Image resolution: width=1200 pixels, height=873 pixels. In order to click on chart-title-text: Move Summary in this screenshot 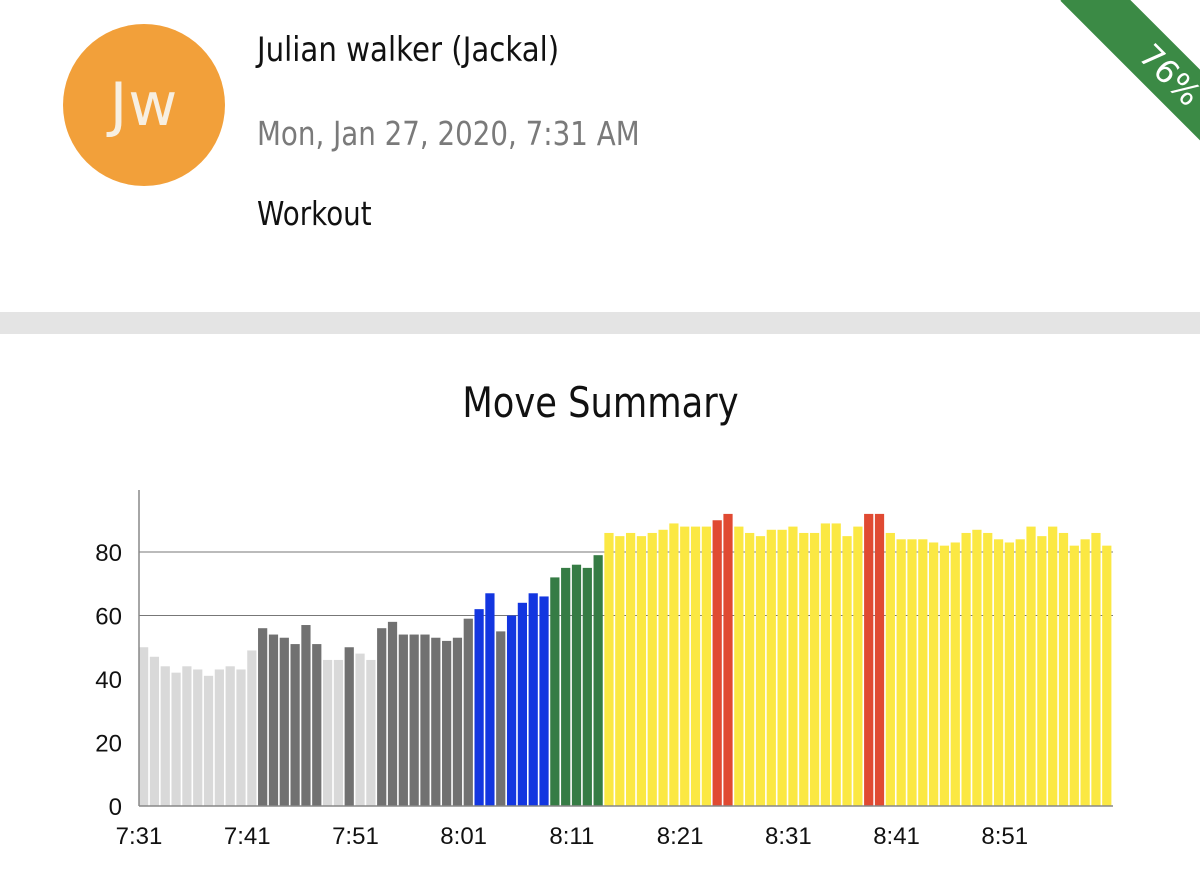, I will do `click(600, 402)`.